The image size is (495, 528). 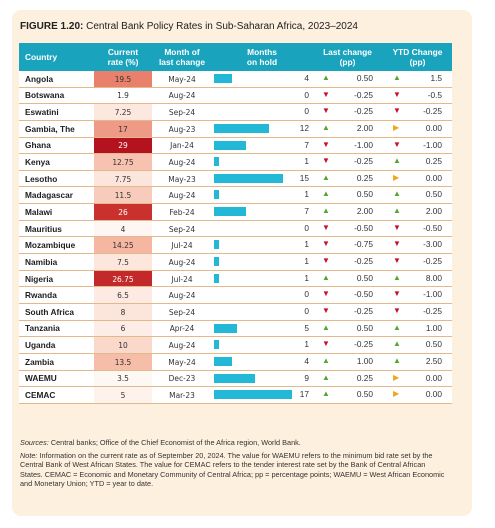 What do you see at coordinates (235, 329) in the screenshot?
I see `table-row: Tanzania 6 Apr-24 5 ▲ 0.50 ▲ 1.00` at bounding box center [235, 329].